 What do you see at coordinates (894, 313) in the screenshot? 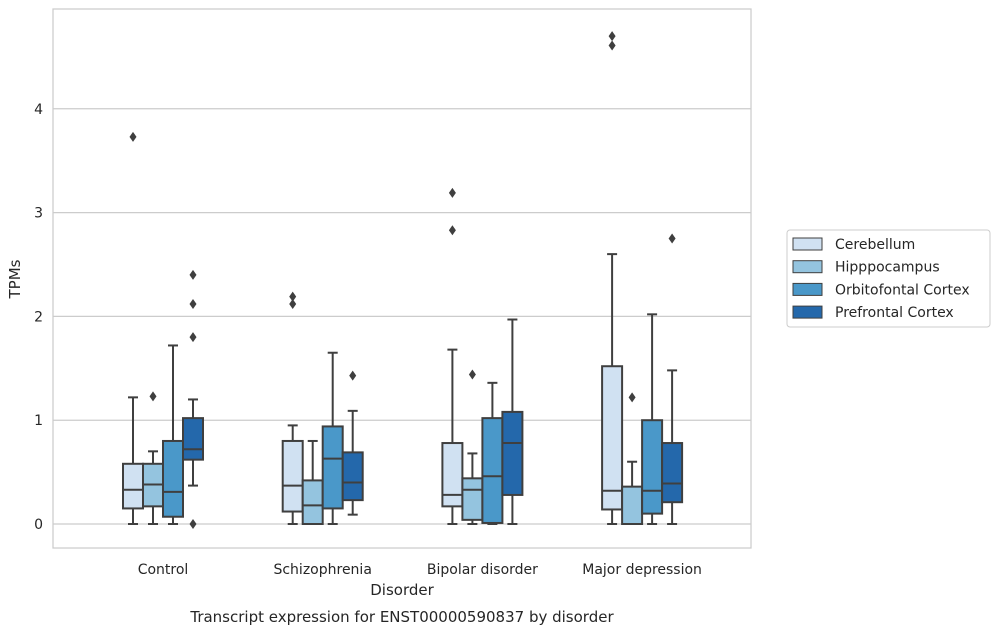
I see `legend-label: Prefrontal Cortex` at bounding box center [894, 313].